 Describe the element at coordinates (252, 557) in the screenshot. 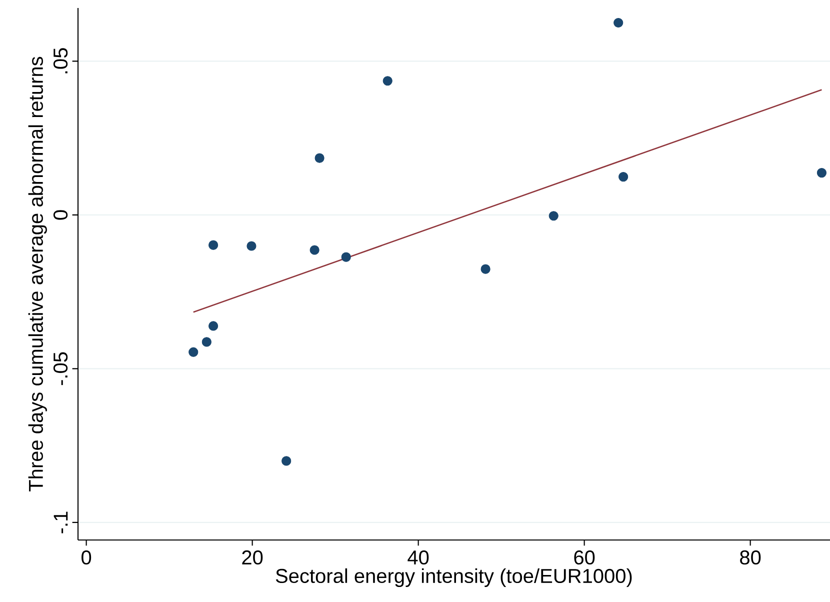

I see `x-tick-label: 20` at that location.